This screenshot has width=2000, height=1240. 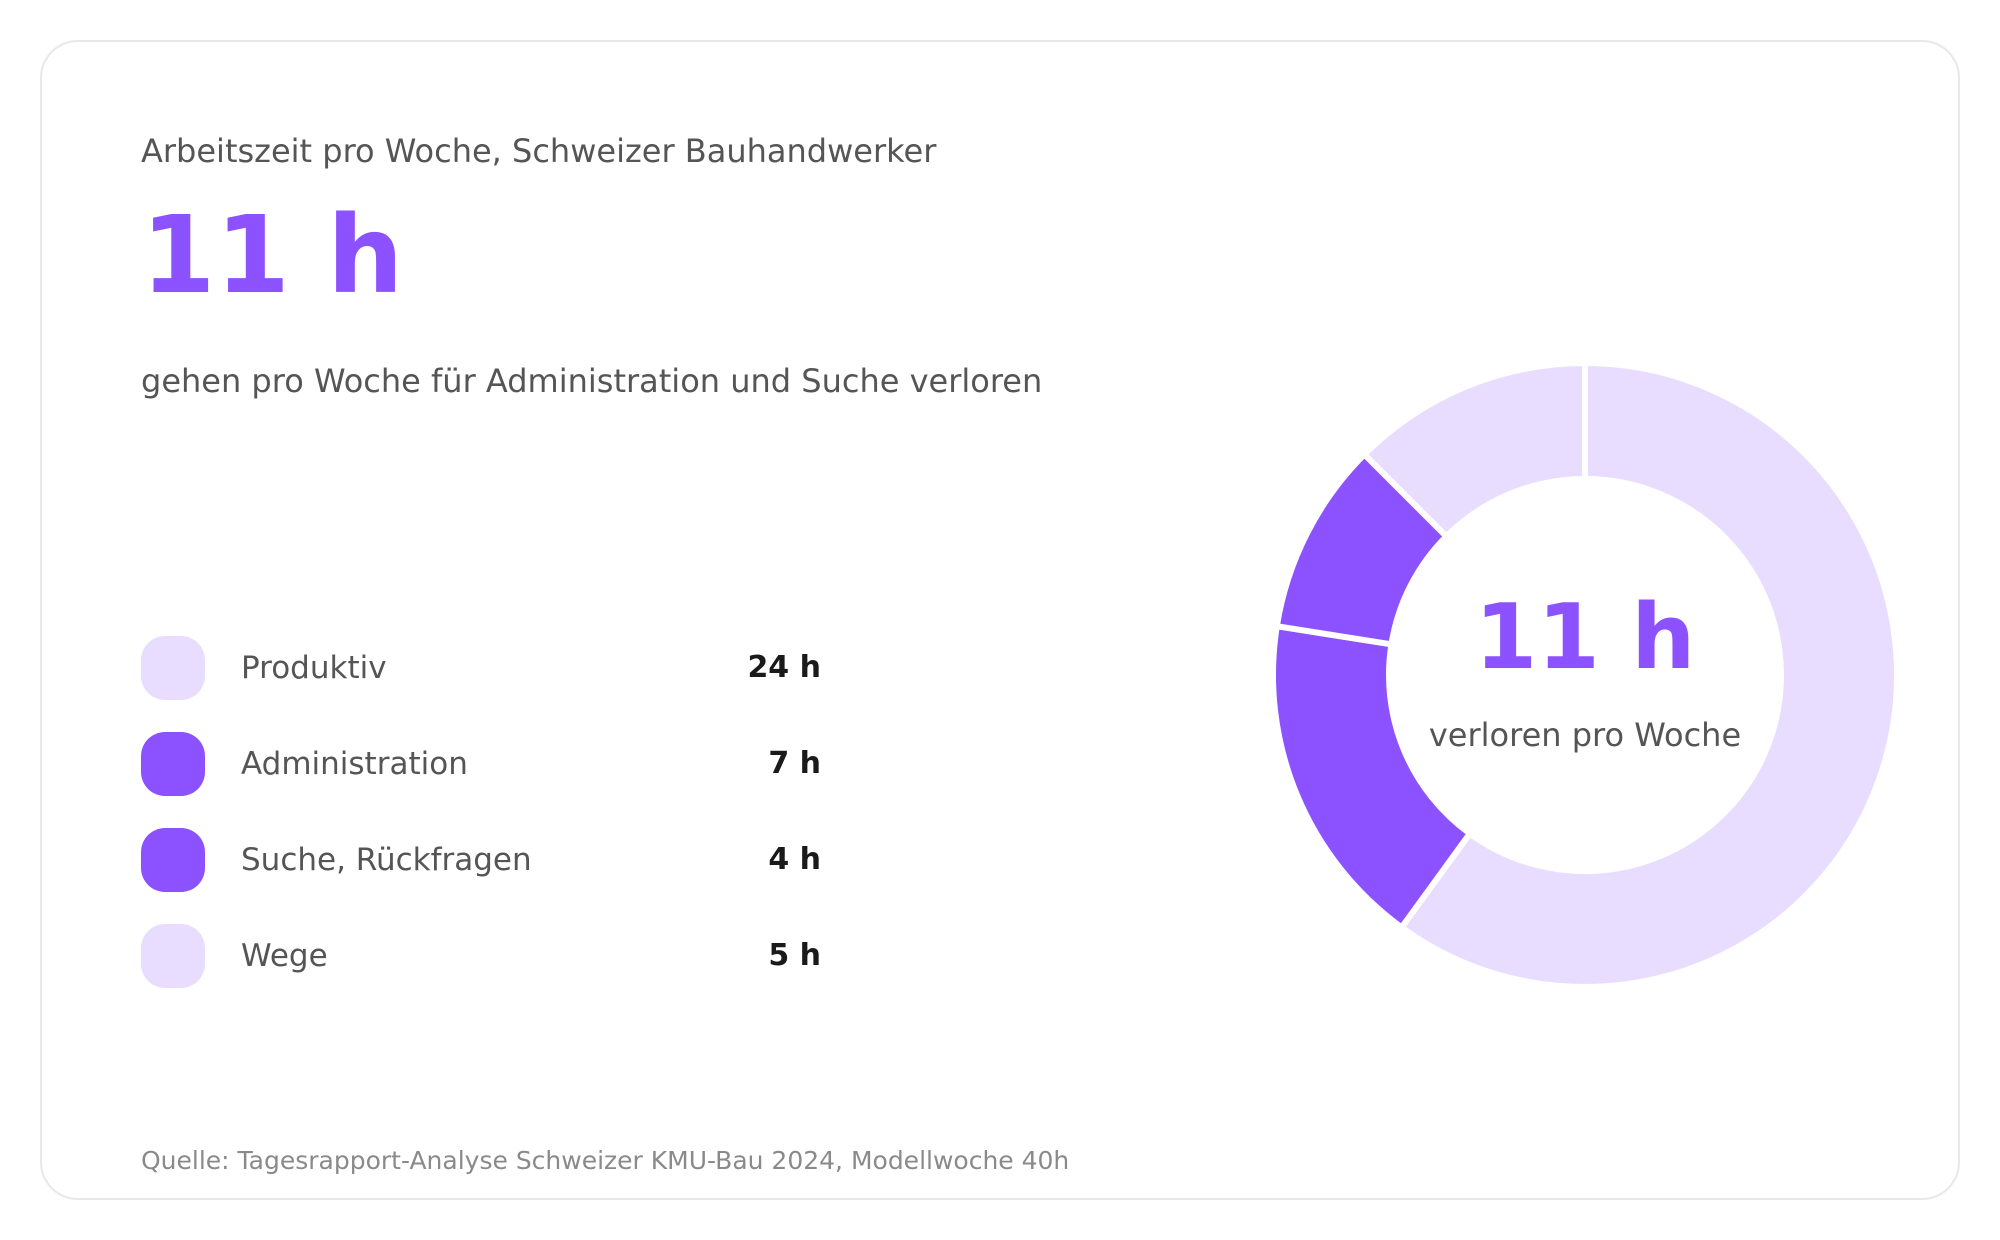 What do you see at coordinates (481, 668) in the screenshot?
I see `legend-item-produktiv: Produktiv 24 h` at bounding box center [481, 668].